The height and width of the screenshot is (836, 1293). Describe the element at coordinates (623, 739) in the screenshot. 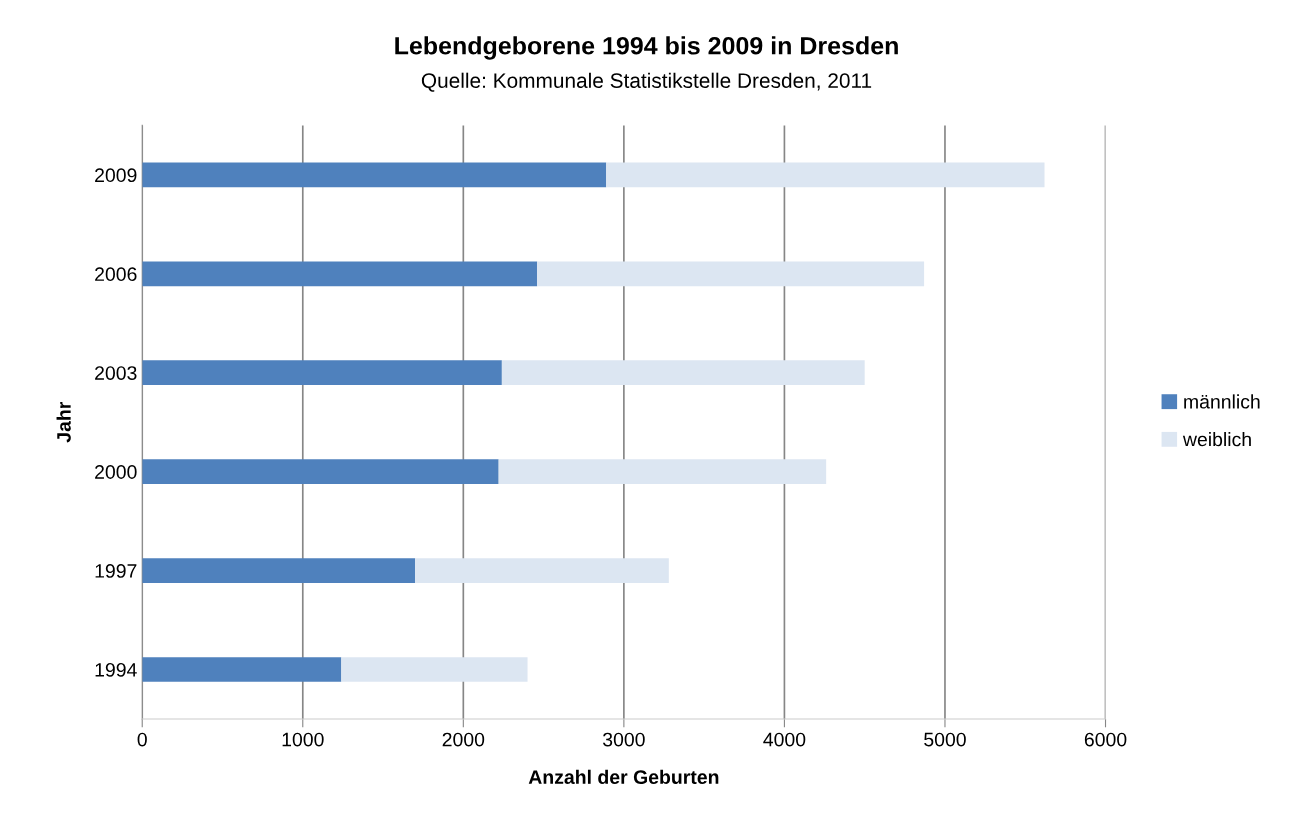

I see `x-tick-label: 3000` at that location.